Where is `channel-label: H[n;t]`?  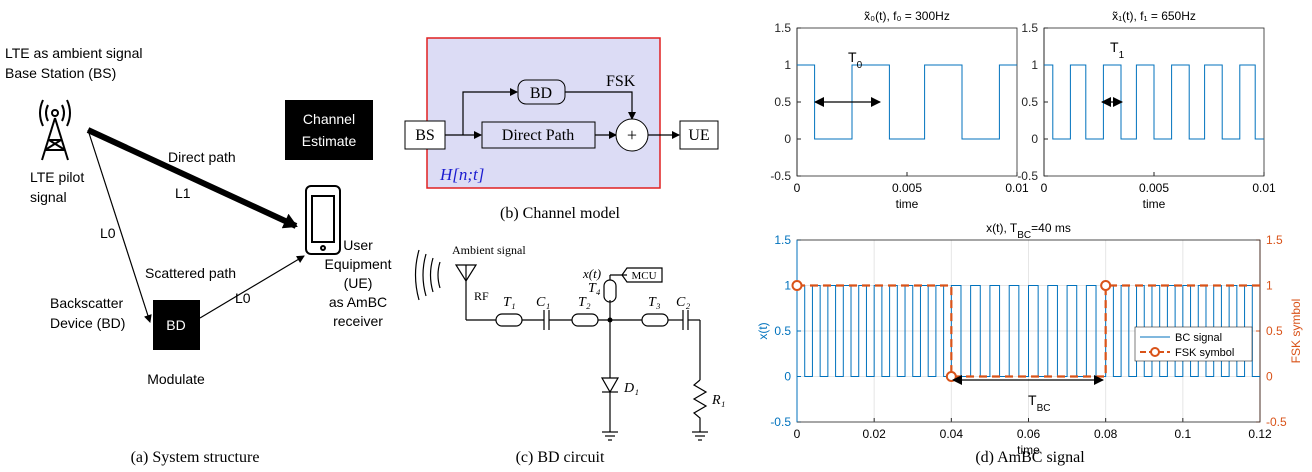
channel-label: H[n;t] is located at coordinates (461, 174).